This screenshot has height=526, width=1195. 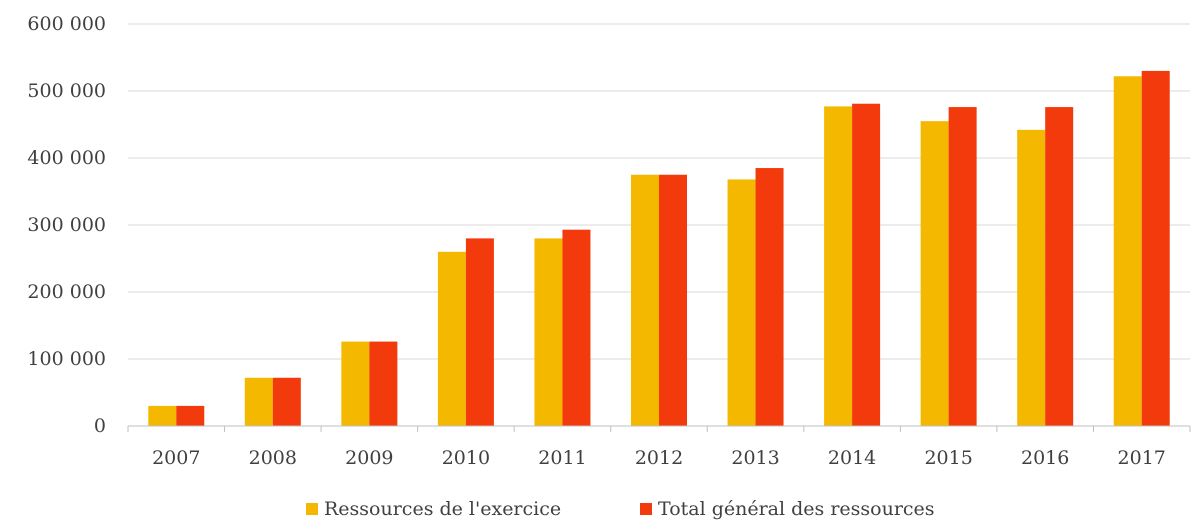 What do you see at coordinates (442, 509) in the screenshot?
I see `legend-label: Ressources de l'exercice` at bounding box center [442, 509].